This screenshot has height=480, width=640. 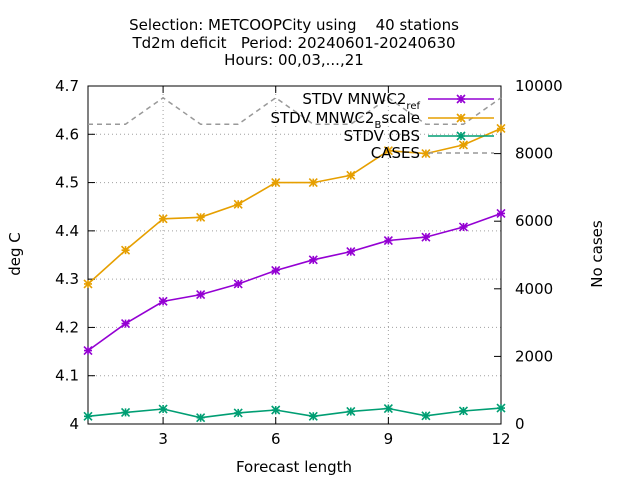 What do you see at coordinates (67, 183) in the screenshot?
I see `y-tick-label: 4.5` at bounding box center [67, 183].